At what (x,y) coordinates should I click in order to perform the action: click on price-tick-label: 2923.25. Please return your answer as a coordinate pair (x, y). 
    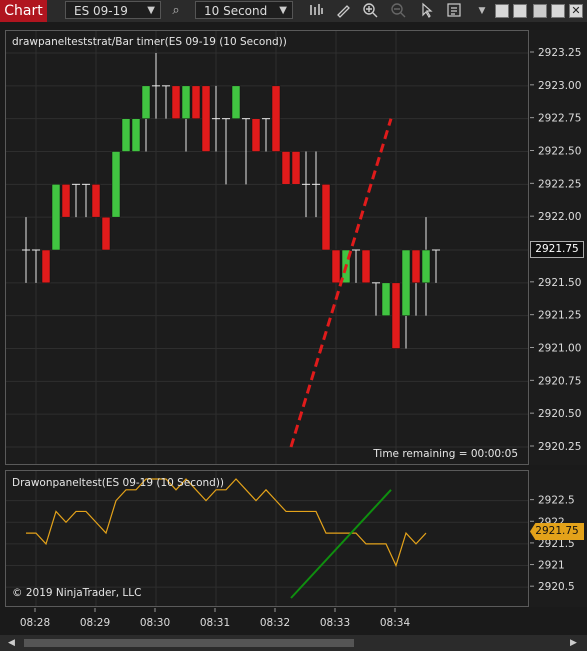
    Looking at the image, I should click on (559, 53).